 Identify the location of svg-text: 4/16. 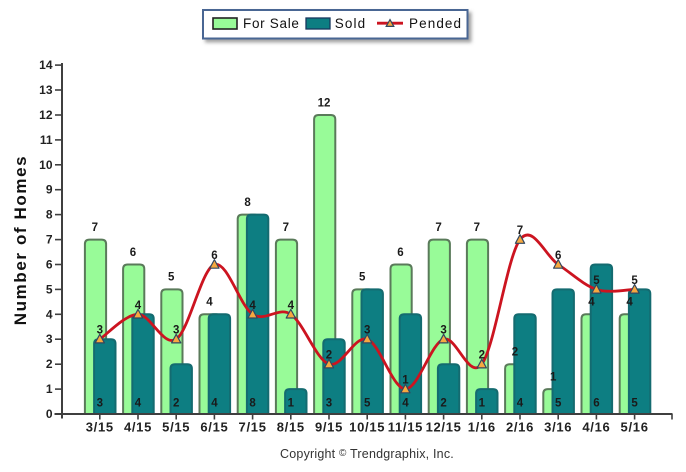
(596, 427).